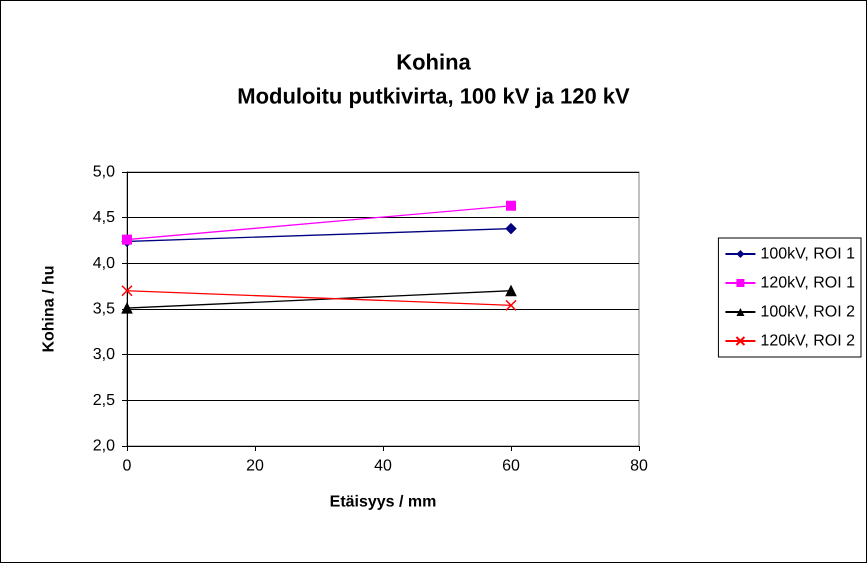  I want to click on y-tick-label: 2,0, so click(104, 446).